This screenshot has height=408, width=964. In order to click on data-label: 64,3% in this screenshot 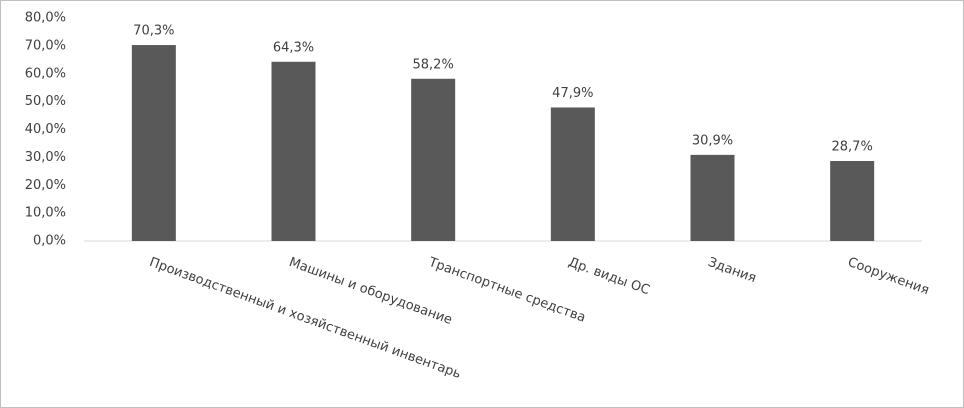, I will do `click(293, 47)`.